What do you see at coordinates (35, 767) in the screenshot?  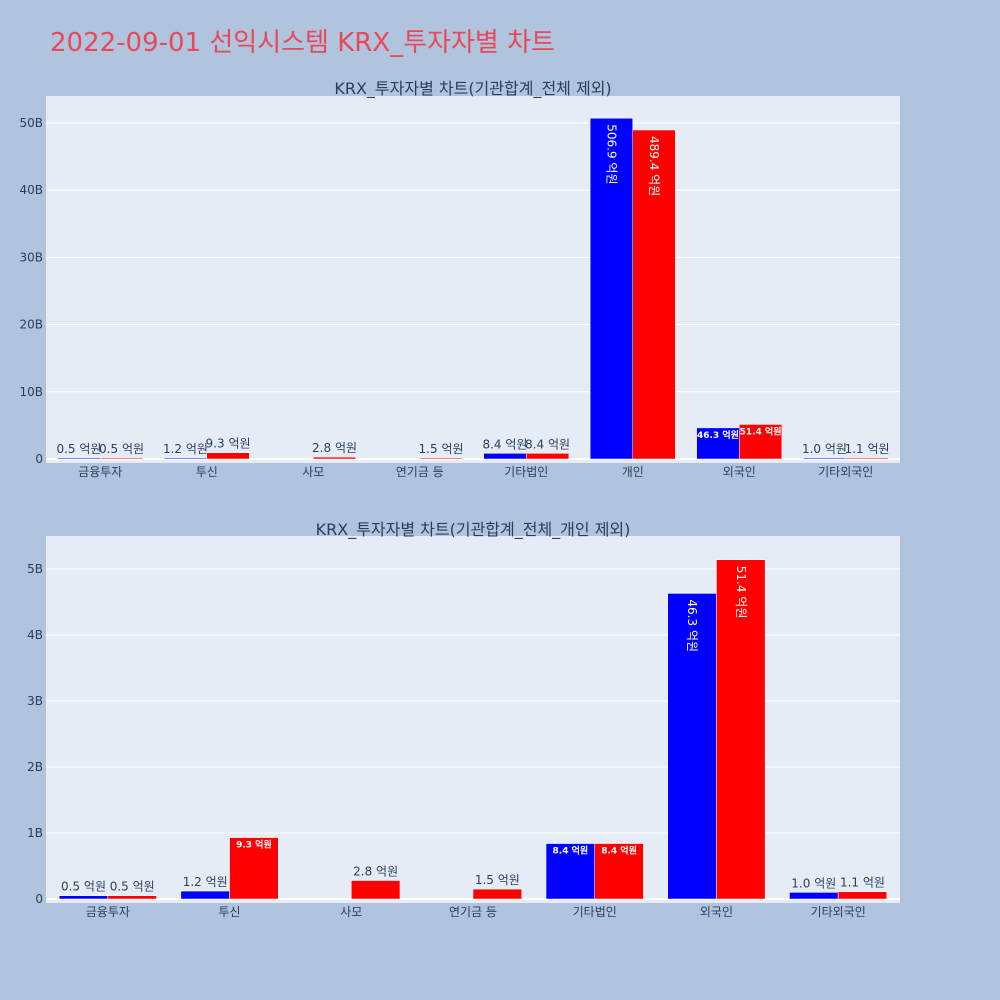 I see `y-tick-label: 2B` at bounding box center [35, 767].